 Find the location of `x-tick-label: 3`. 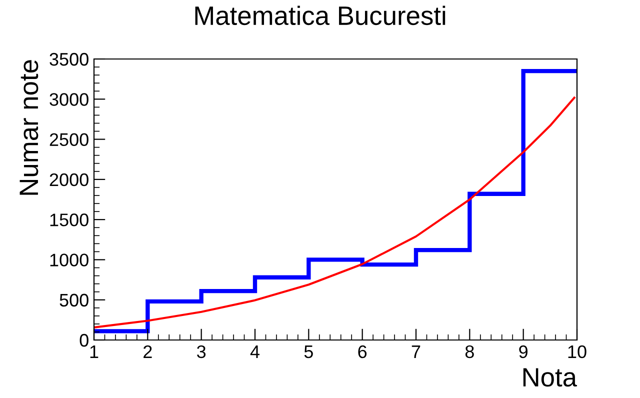

x-tick-label: 3 is located at coordinates (201, 351).